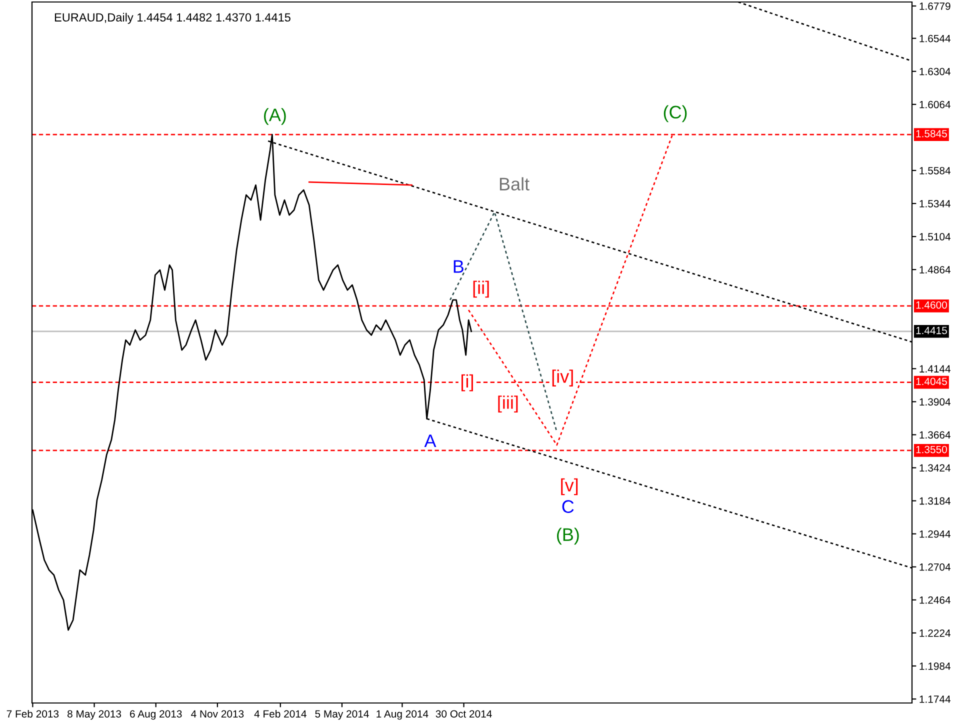  I want to click on x-tick-label: 6 Aug 2013, so click(156, 715).